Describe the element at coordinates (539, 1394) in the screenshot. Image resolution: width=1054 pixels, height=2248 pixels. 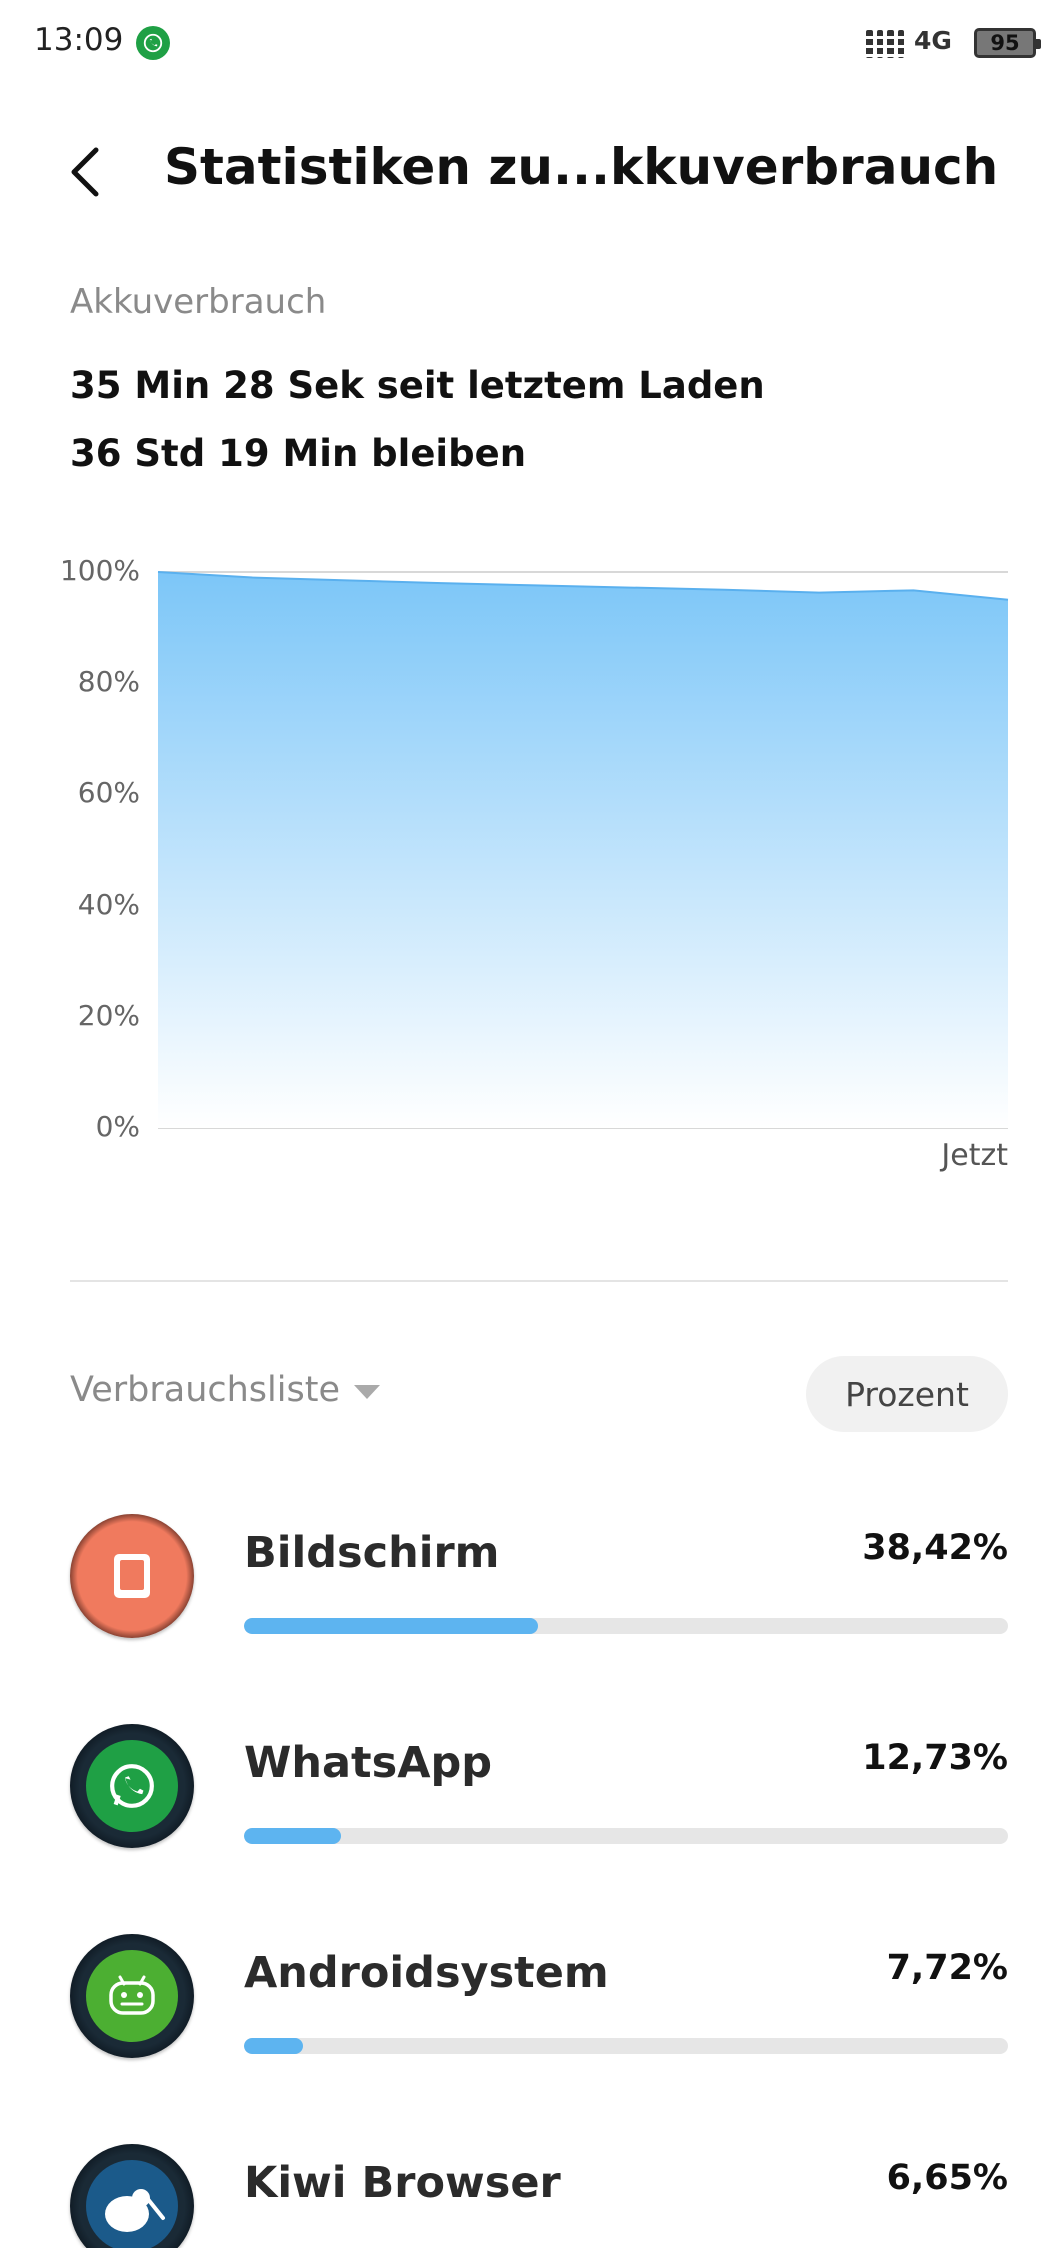
I see `list-header: Verbrauchsliste Prozent` at that location.